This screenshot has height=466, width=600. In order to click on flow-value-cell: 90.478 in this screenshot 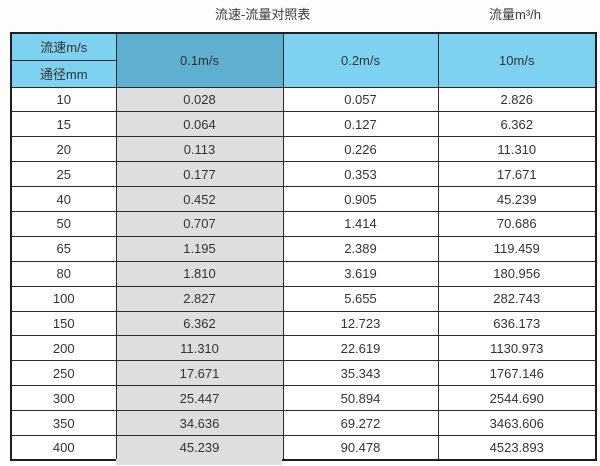, I will do `click(360, 447)`.